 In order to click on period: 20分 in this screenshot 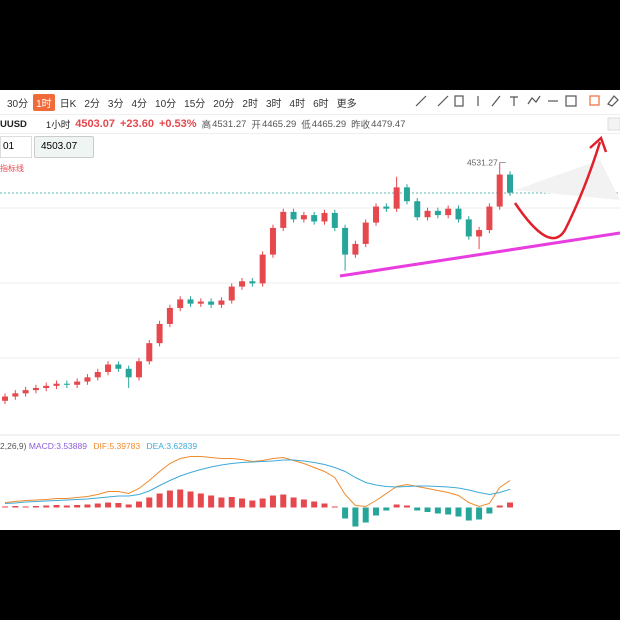, I will do `click(224, 104)`.